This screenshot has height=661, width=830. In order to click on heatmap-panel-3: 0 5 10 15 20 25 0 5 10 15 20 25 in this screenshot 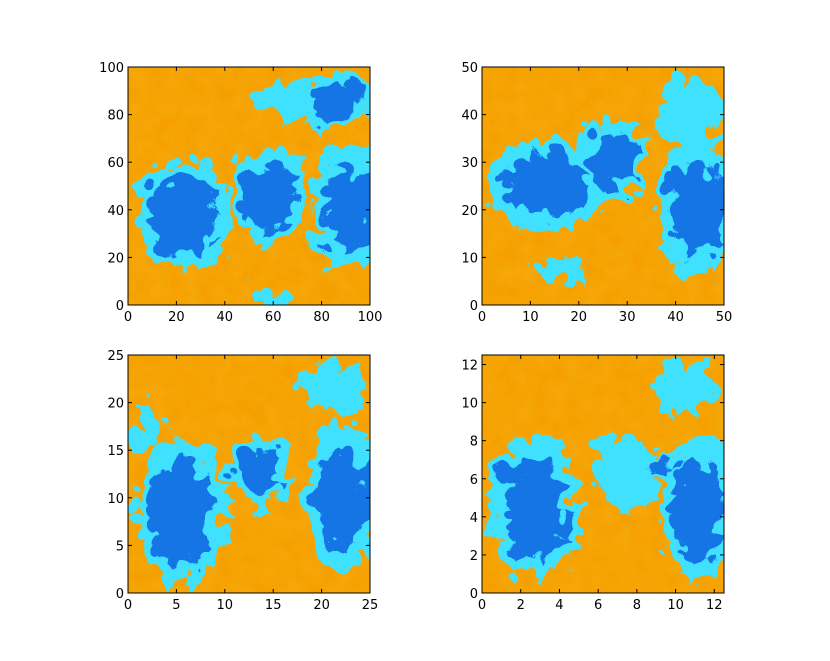, I will do `click(242, 481)`.